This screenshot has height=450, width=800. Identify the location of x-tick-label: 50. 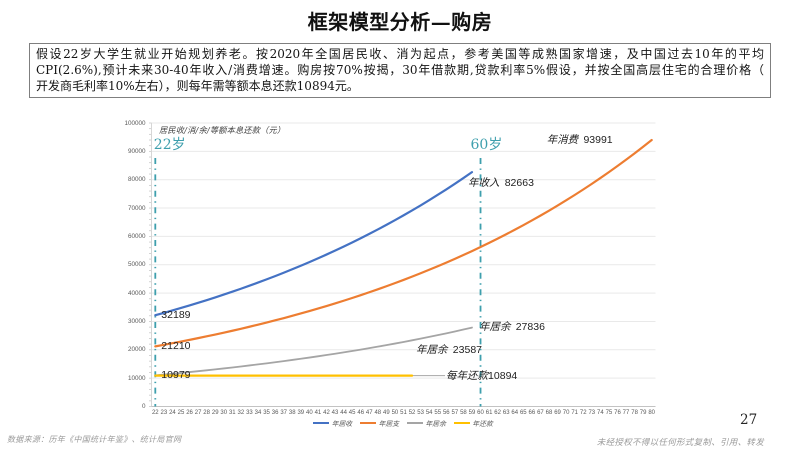
(395, 412).